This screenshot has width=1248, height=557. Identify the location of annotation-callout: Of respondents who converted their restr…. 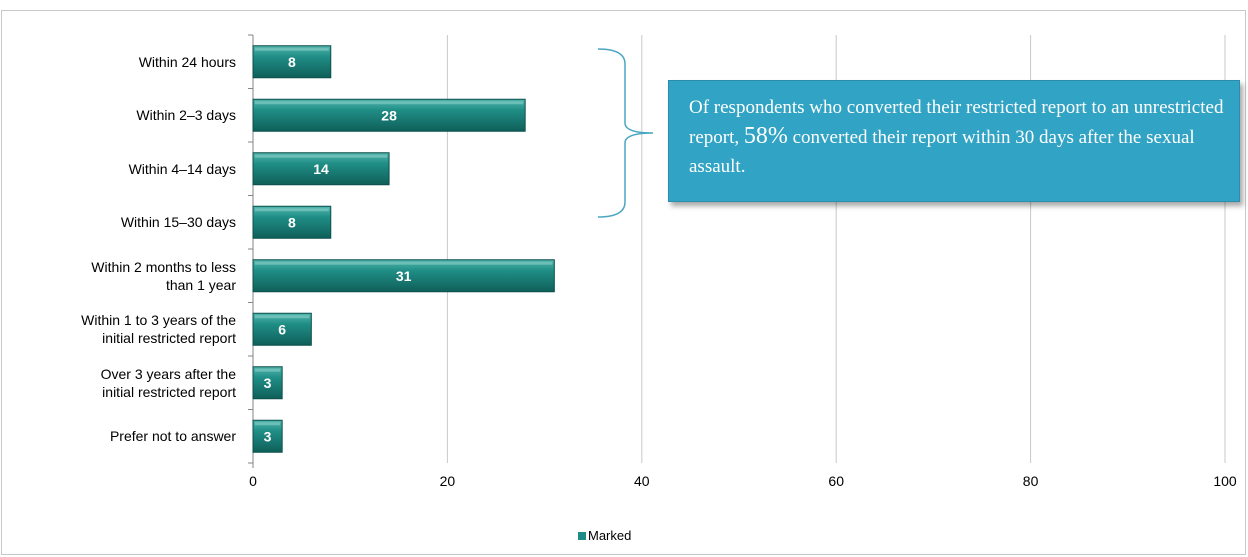
(954, 141).